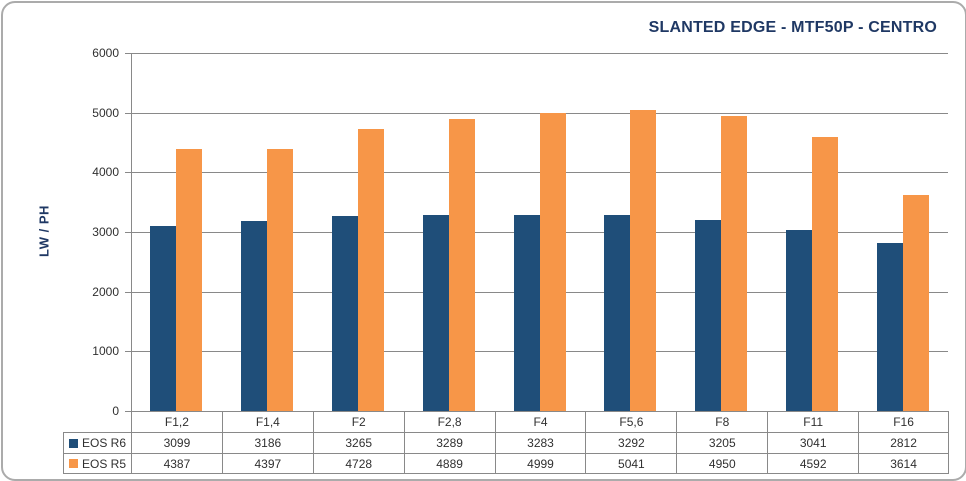  I want to click on value-cell-eos-r5-f1-4: 4397, so click(267, 463).